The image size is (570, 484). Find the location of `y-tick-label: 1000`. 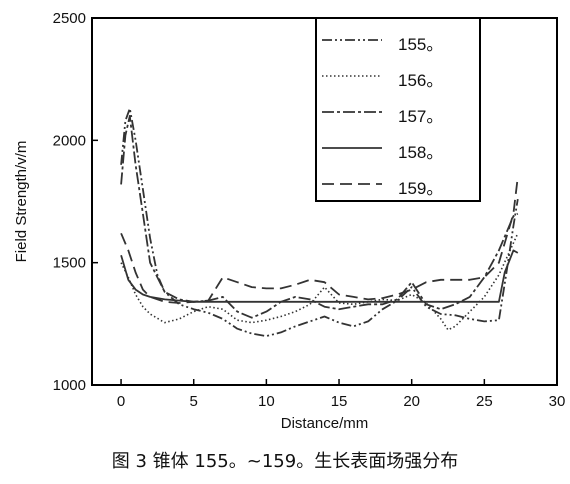

y-tick-label: 1000 is located at coordinates (69, 385).